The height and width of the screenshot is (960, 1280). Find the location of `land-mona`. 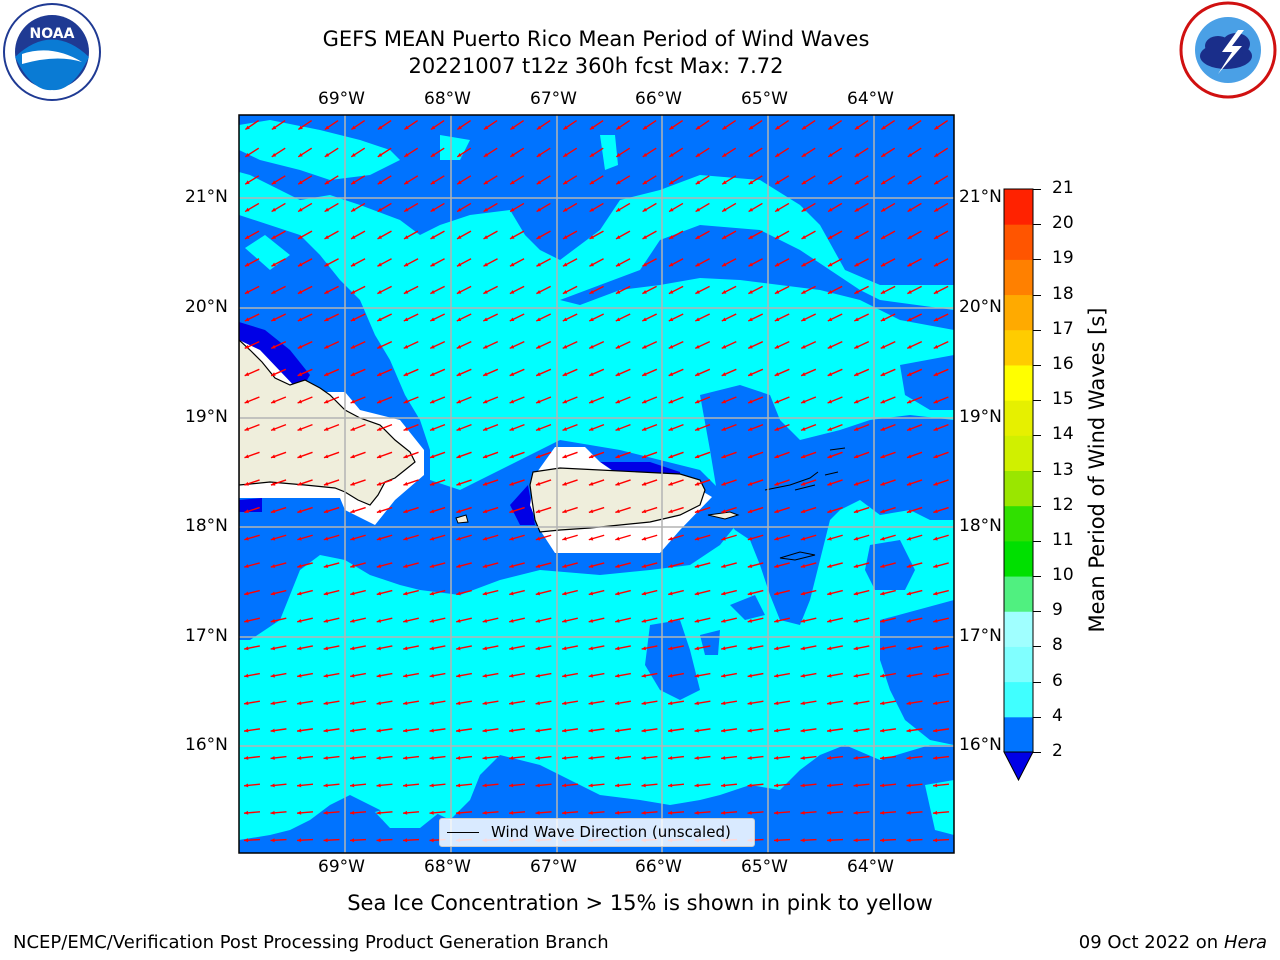

land-mona is located at coordinates (462, 519).